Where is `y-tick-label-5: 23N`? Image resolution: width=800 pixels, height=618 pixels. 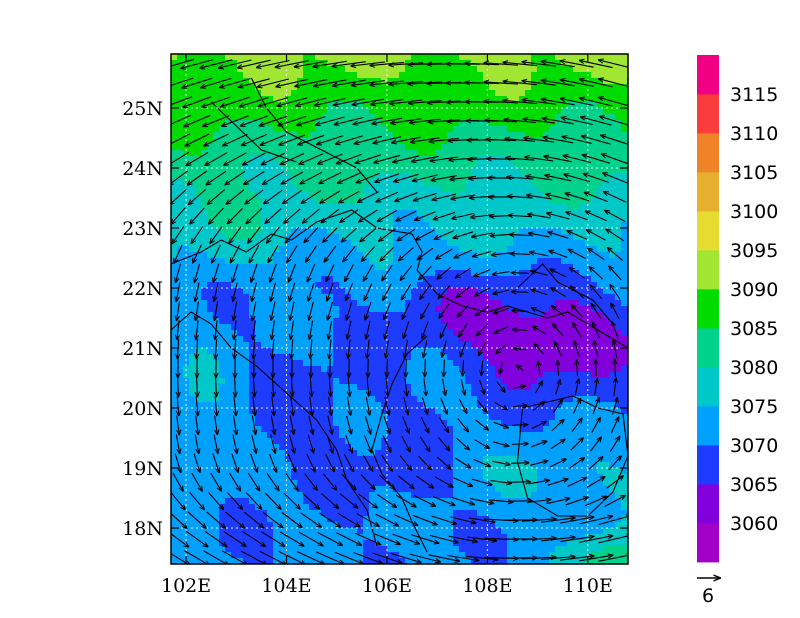
y-tick-label-5: 23N is located at coordinates (142, 229).